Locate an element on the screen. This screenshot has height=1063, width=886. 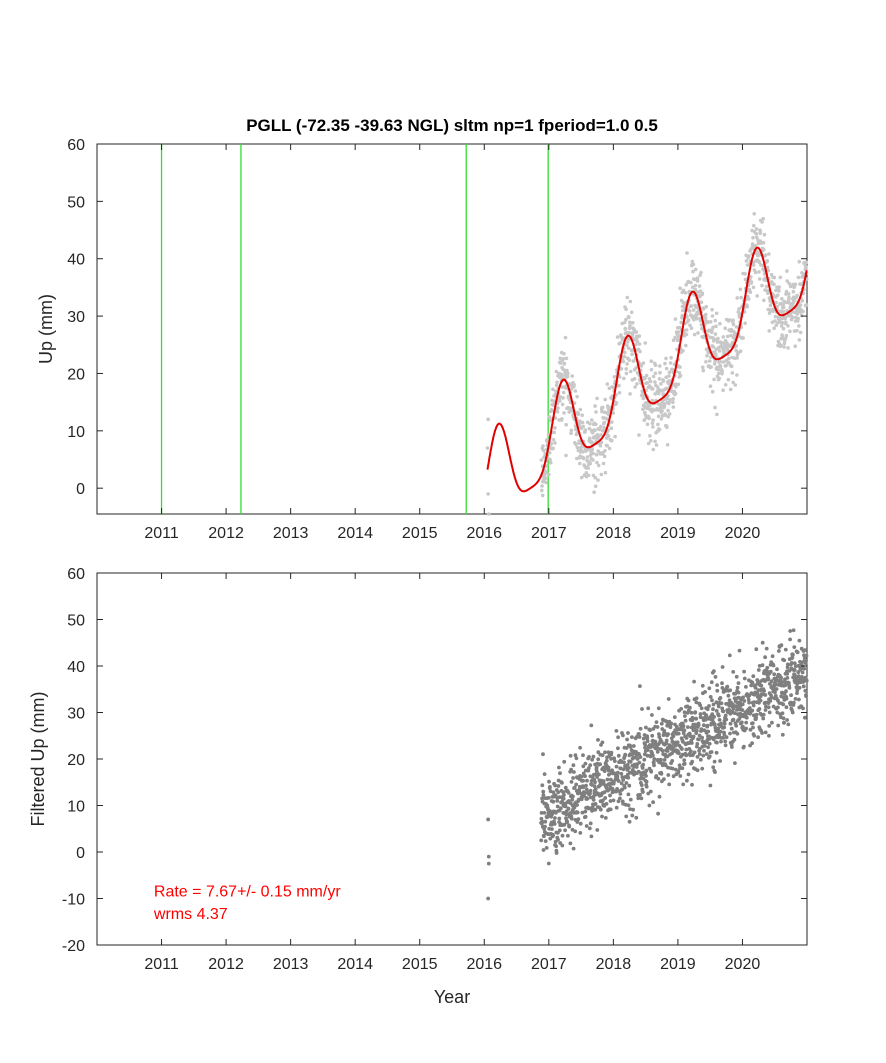
bottom-x-axis-label: Year is located at coordinates (452, 997).